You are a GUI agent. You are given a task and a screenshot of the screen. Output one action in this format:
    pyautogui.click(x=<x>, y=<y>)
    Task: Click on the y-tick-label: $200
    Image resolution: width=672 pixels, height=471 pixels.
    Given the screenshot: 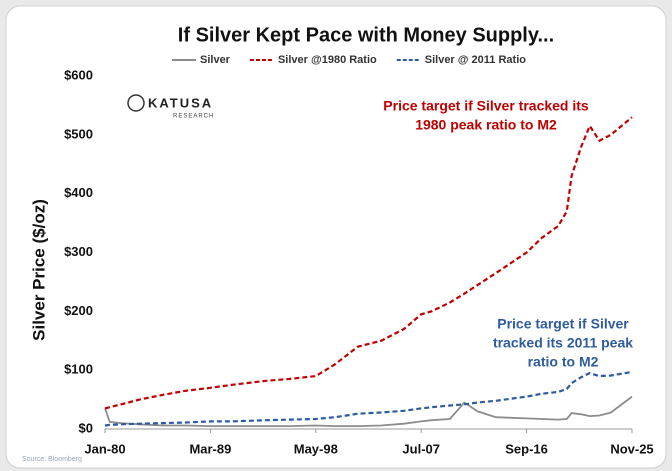 What is the action you would take?
    pyautogui.click(x=78, y=310)
    